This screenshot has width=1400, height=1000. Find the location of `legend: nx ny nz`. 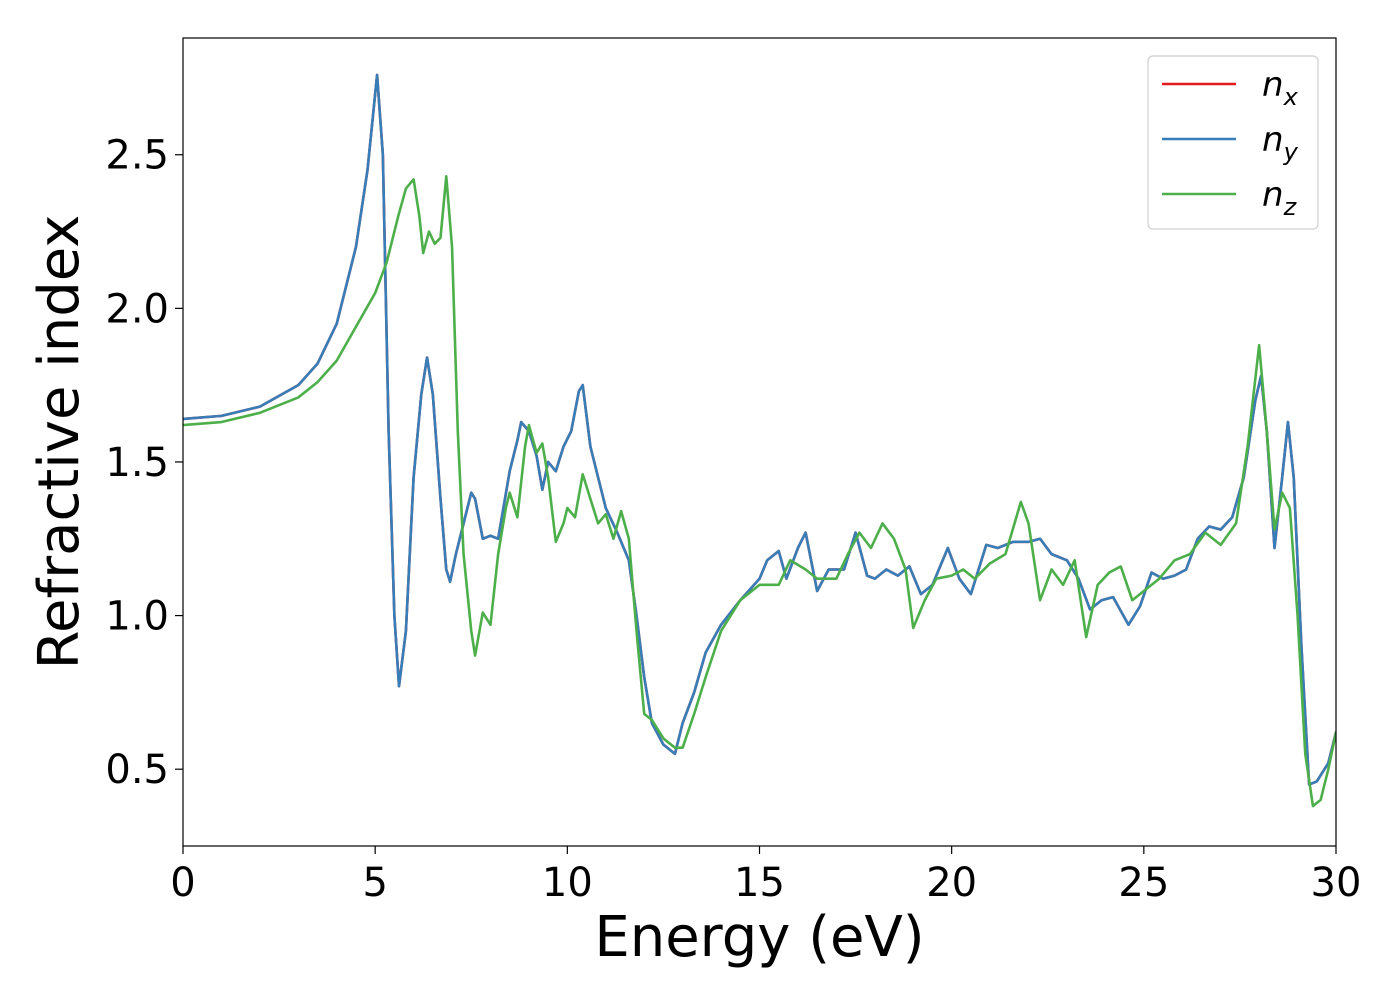

legend: nx ny nz is located at coordinates (1233, 142).